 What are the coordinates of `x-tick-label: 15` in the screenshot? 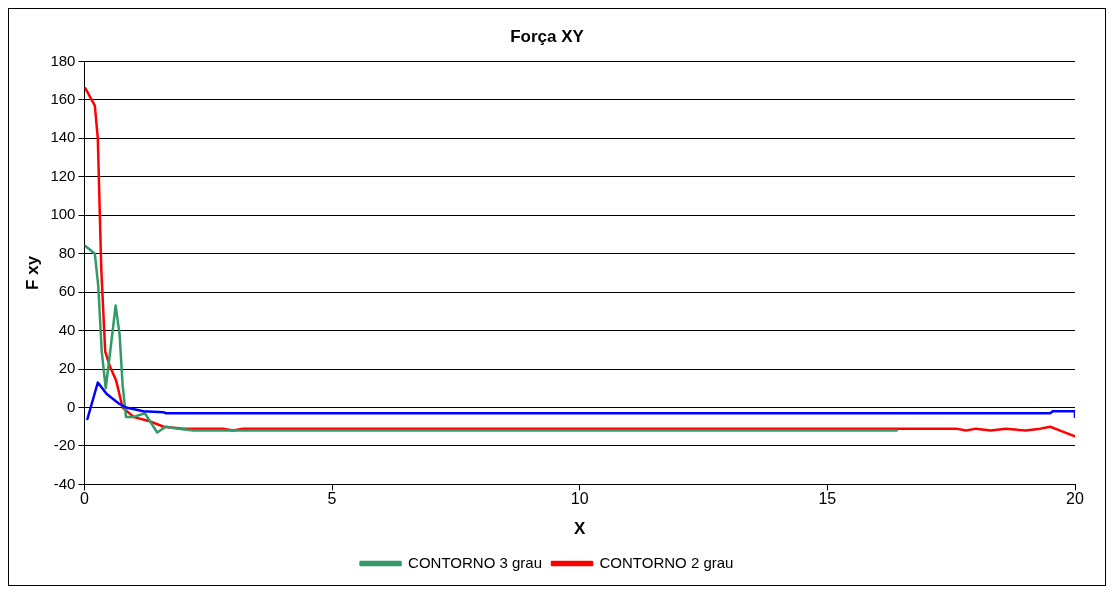 It's located at (827, 499).